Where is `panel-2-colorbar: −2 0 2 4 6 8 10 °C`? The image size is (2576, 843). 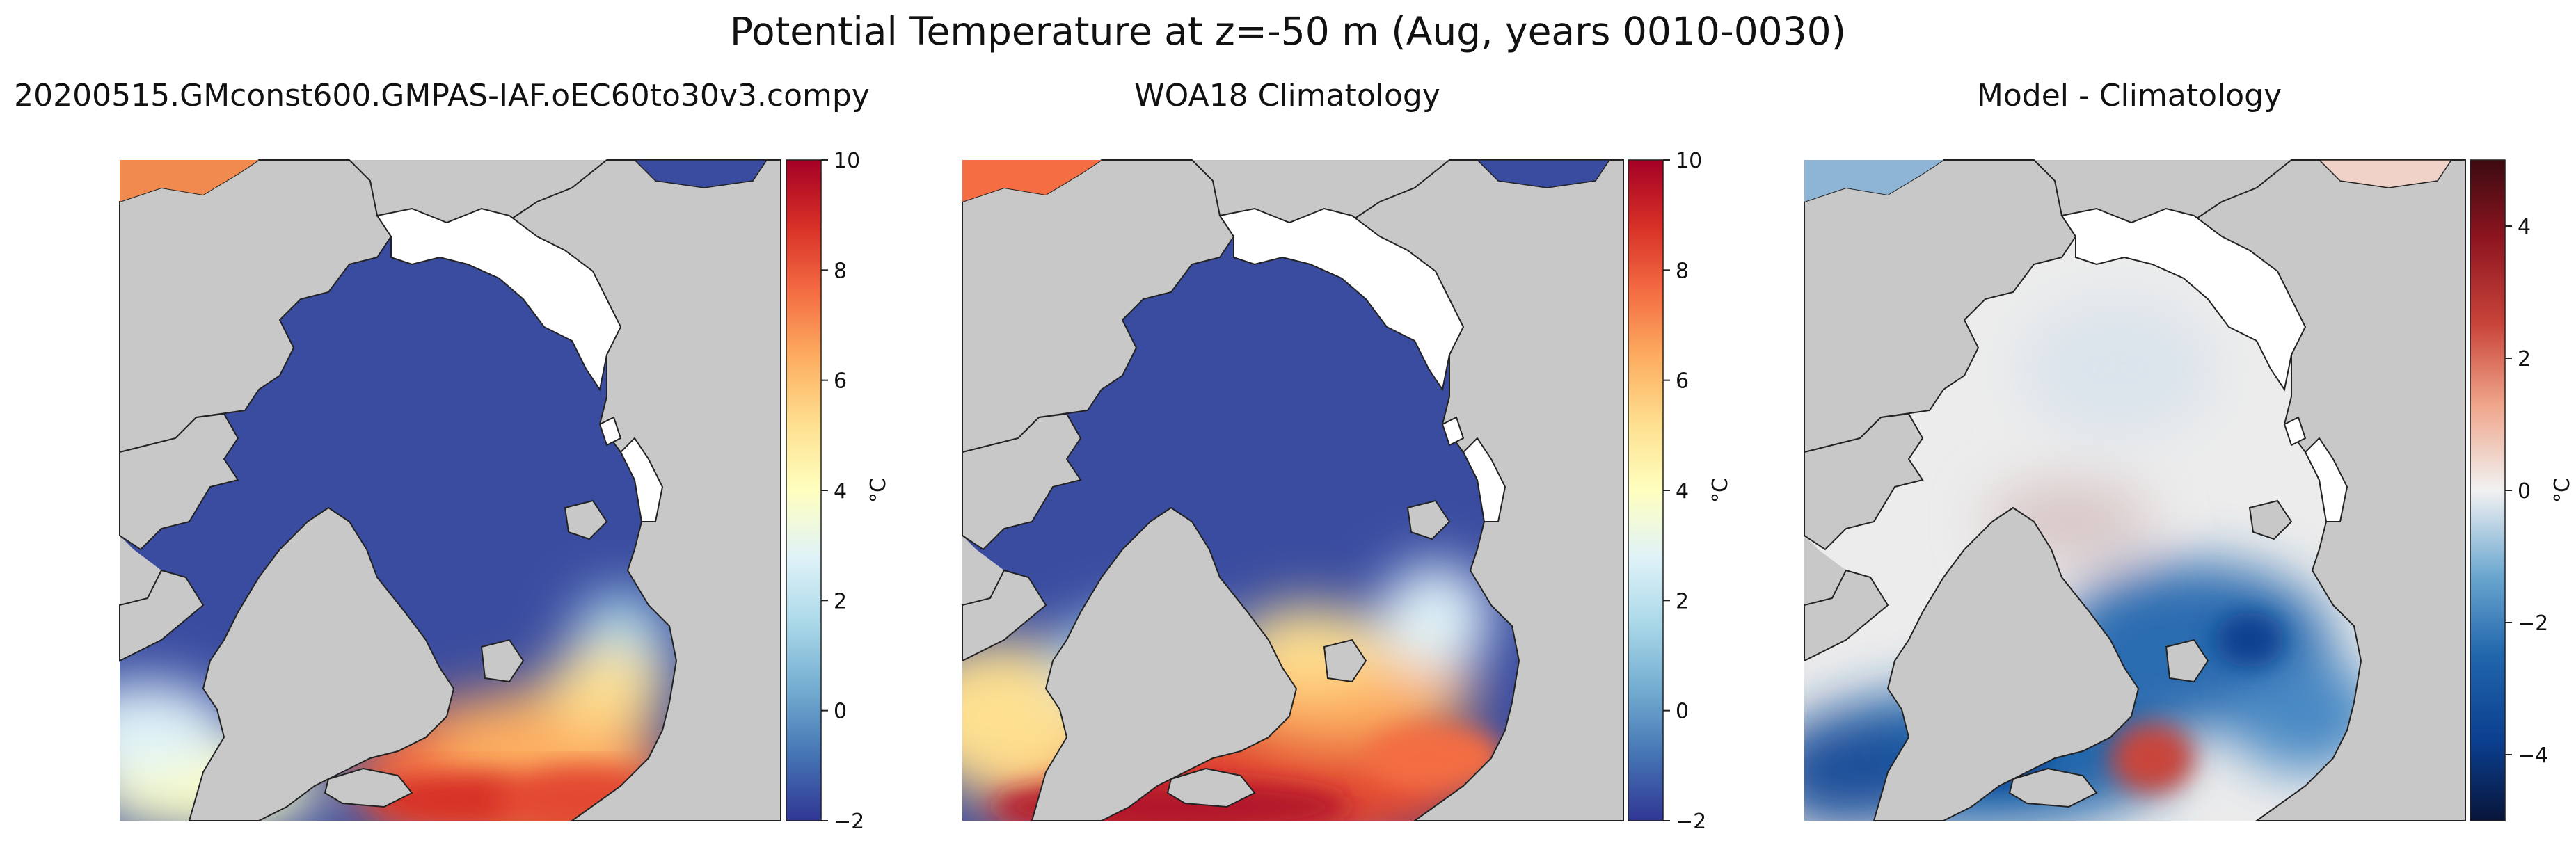
panel-2-colorbar: −2 0 2 4 6 8 10 °C is located at coordinates (1680, 491).